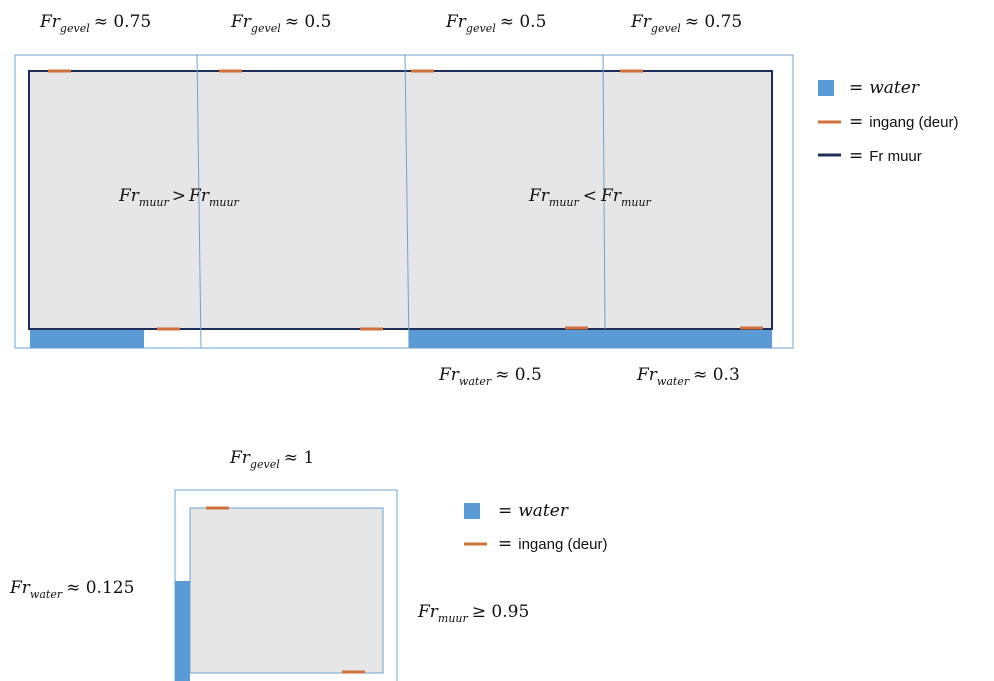 The image size is (994, 681). Describe the element at coordinates (686, 23) in the screenshot. I see `facade-label-4: Frgevel ≈ 0.75` at that location.